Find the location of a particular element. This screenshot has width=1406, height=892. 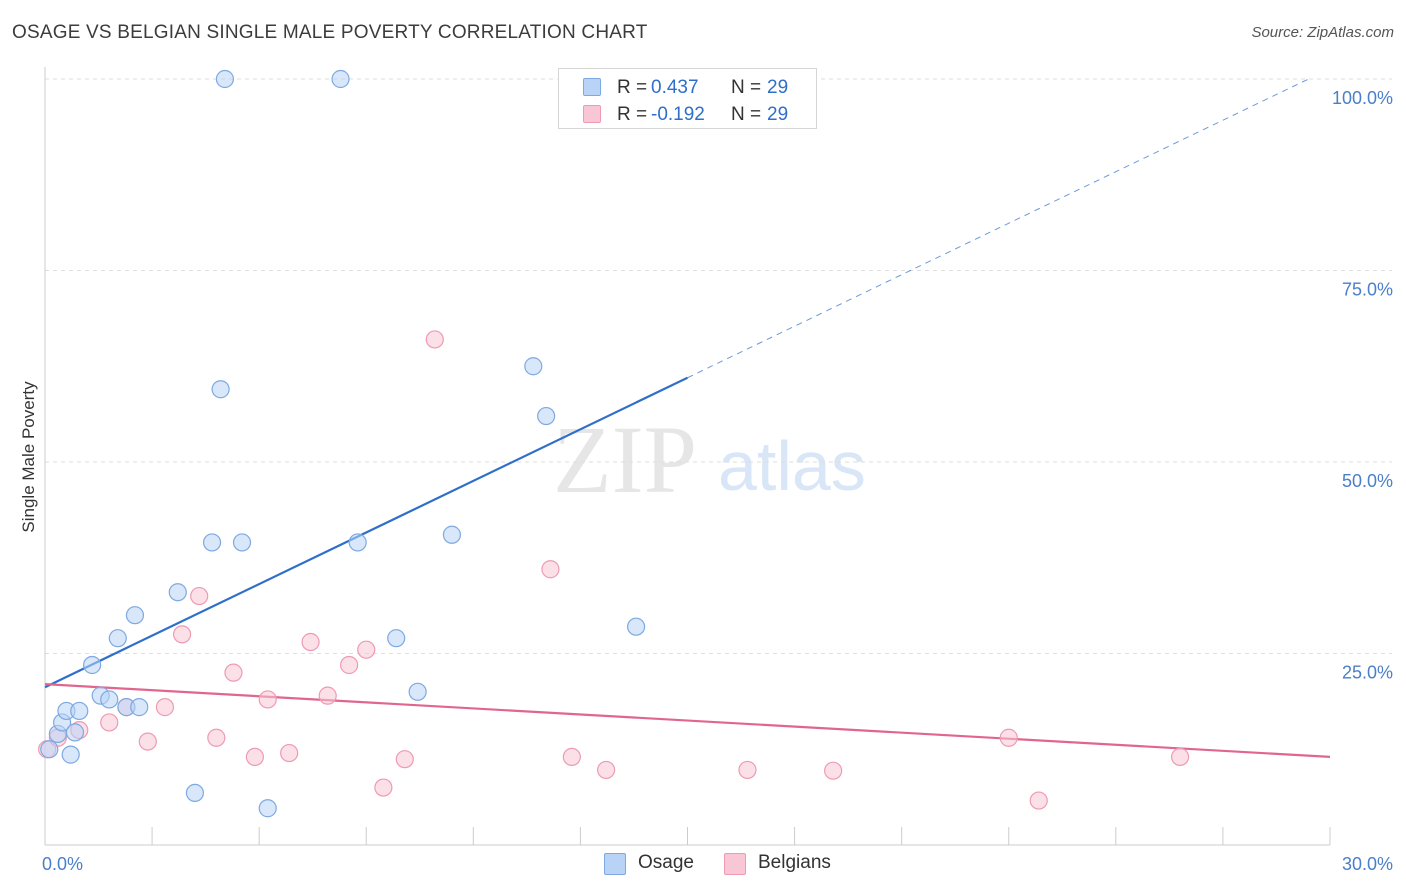

legend: R = 0.437 N = 29 R = -0.192 N = 29 is located at coordinates (687, 98).